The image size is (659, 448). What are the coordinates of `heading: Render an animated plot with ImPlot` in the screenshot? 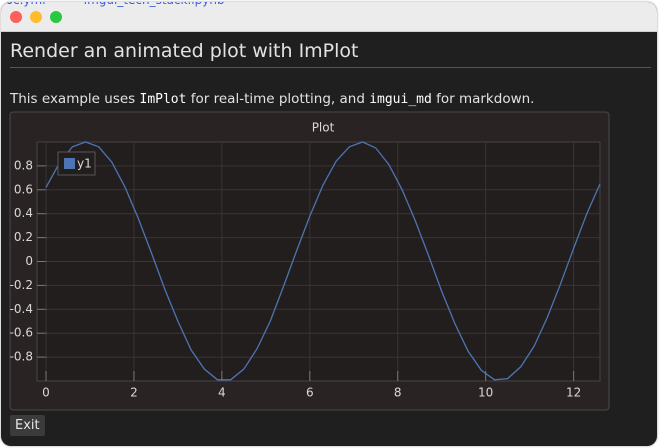 It's located at (184, 51).